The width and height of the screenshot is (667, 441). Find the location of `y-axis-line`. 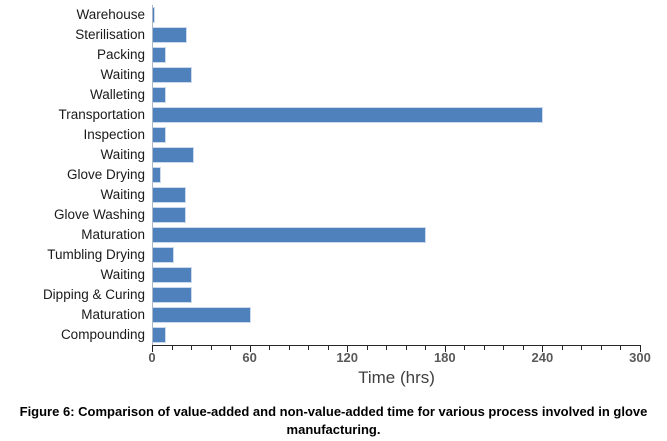

y-axis-line is located at coordinates (152, 175).